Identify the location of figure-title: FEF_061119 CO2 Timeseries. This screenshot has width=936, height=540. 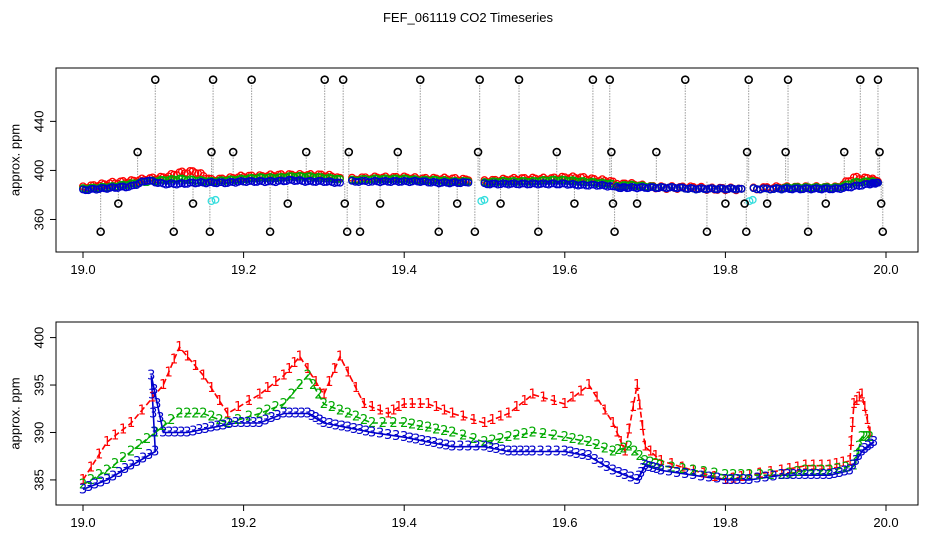
(468, 17).